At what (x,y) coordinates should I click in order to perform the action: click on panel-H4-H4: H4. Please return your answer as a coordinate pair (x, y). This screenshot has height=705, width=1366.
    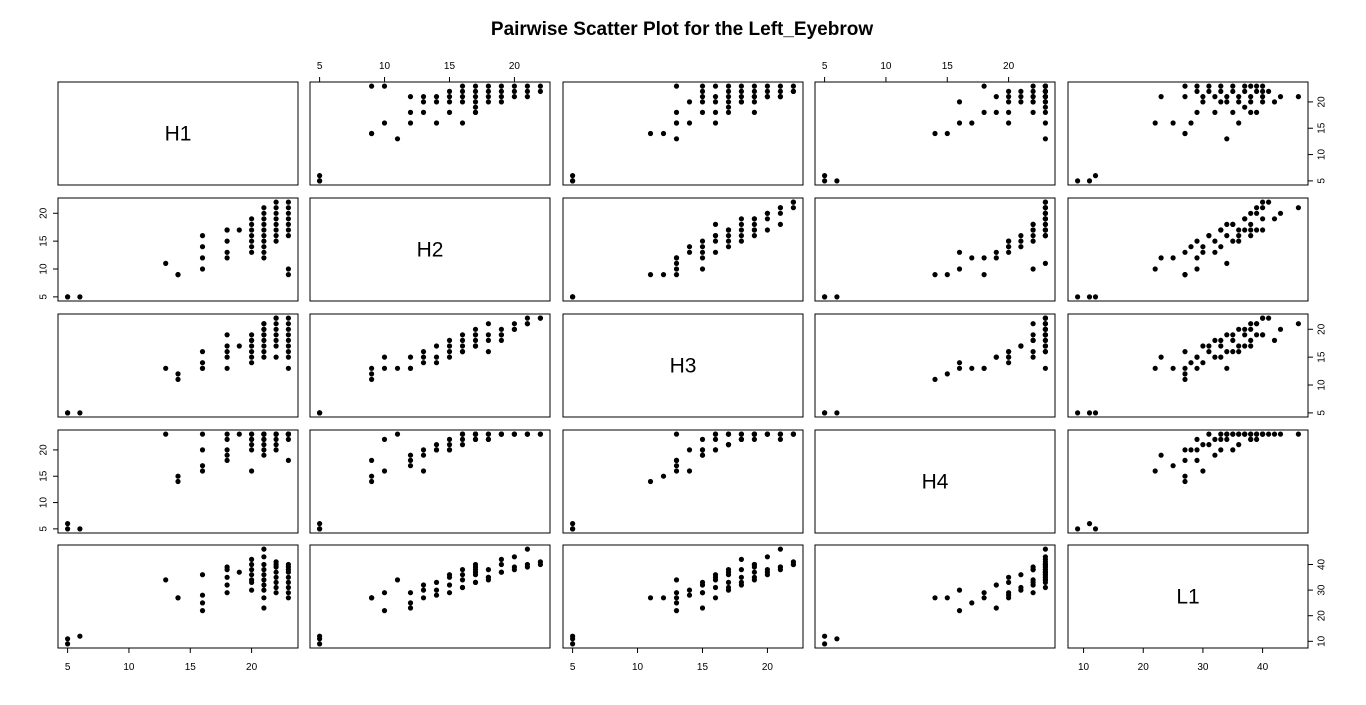
    Looking at the image, I should click on (935, 481).